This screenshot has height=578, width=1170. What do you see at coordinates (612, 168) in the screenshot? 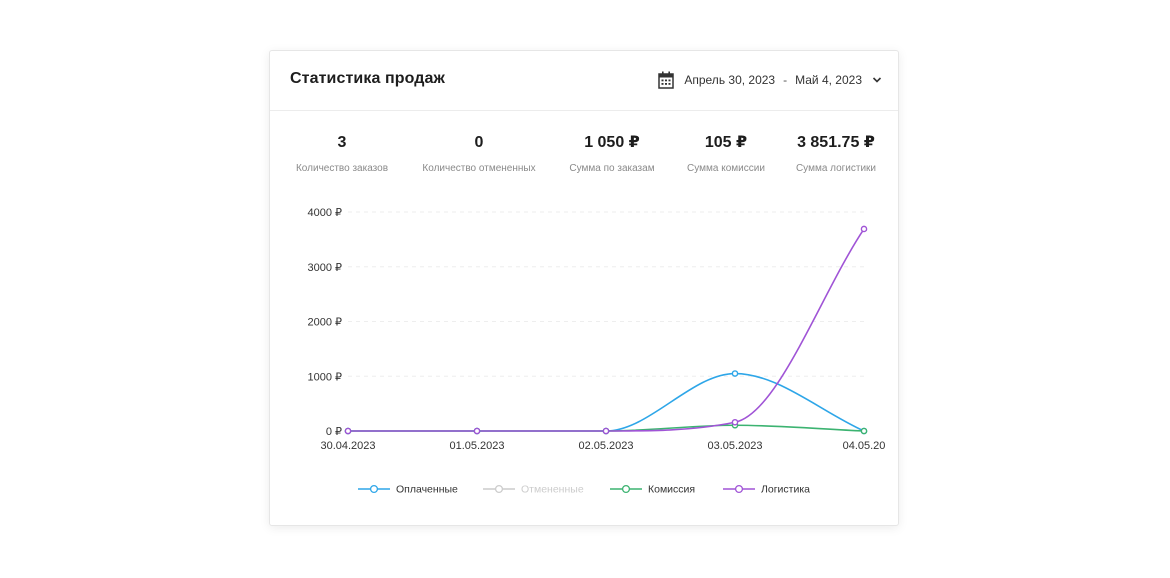
I see `stat-label: Сумма по заказам` at bounding box center [612, 168].